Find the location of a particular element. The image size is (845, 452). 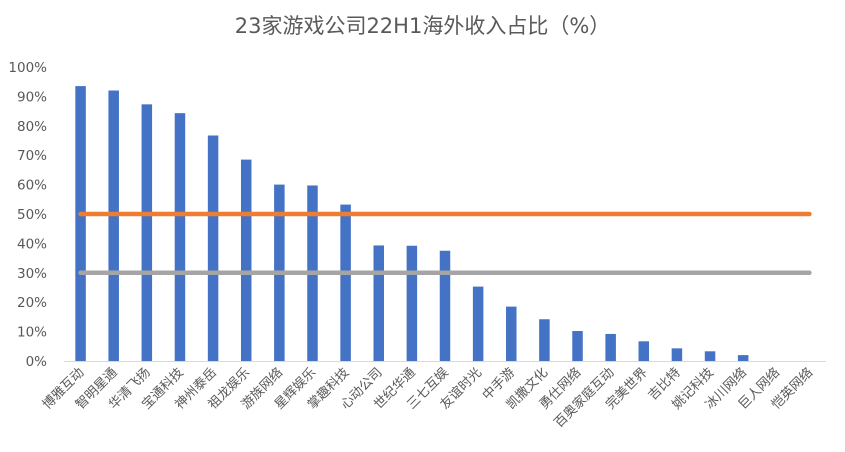

y-axis-labels: 0% 10% 20% 30% 40% 50% 60% 70% 80% 90% 100% is located at coordinates (27, 215).